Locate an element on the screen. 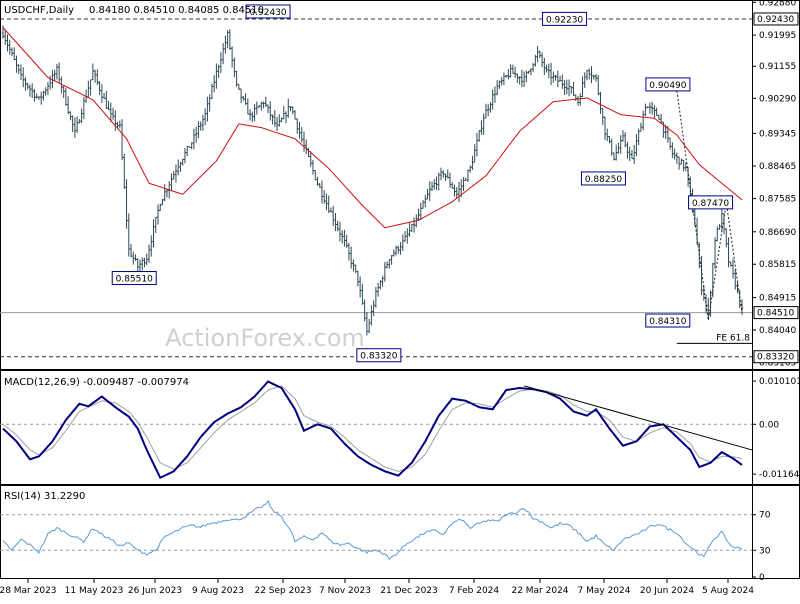 The height and width of the screenshot is (604, 800). rsi-panel: 70 30 0 is located at coordinates (385, 541).